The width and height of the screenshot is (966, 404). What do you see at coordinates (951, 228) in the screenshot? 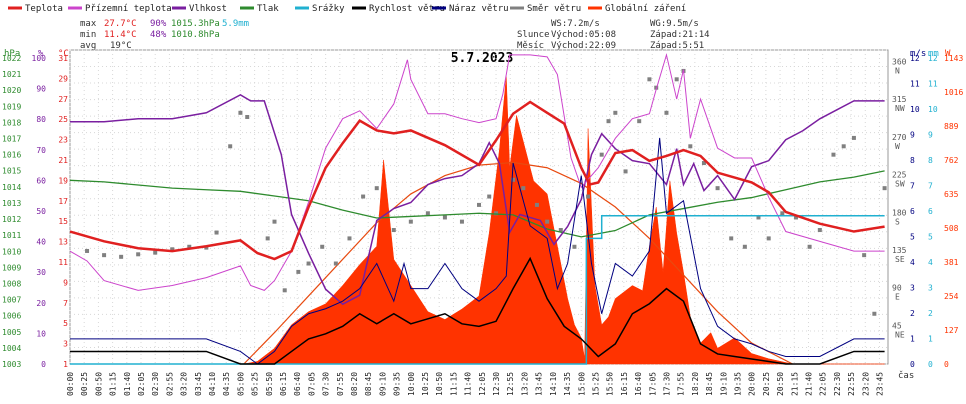
I see `wm2-tick-label: 508` at bounding box center [951, 228].